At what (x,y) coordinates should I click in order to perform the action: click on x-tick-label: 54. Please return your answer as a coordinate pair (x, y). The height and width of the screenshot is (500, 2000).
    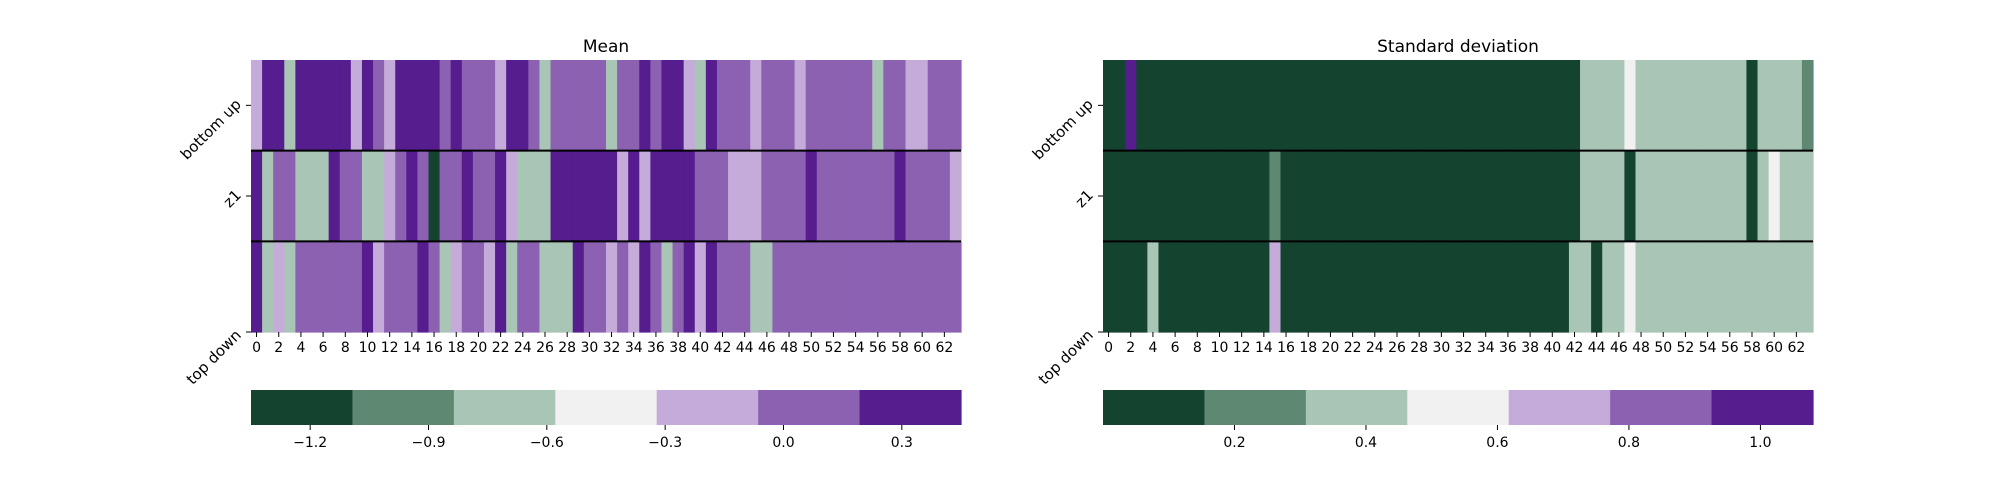
    Looking at the image, I should click on (856, 348).